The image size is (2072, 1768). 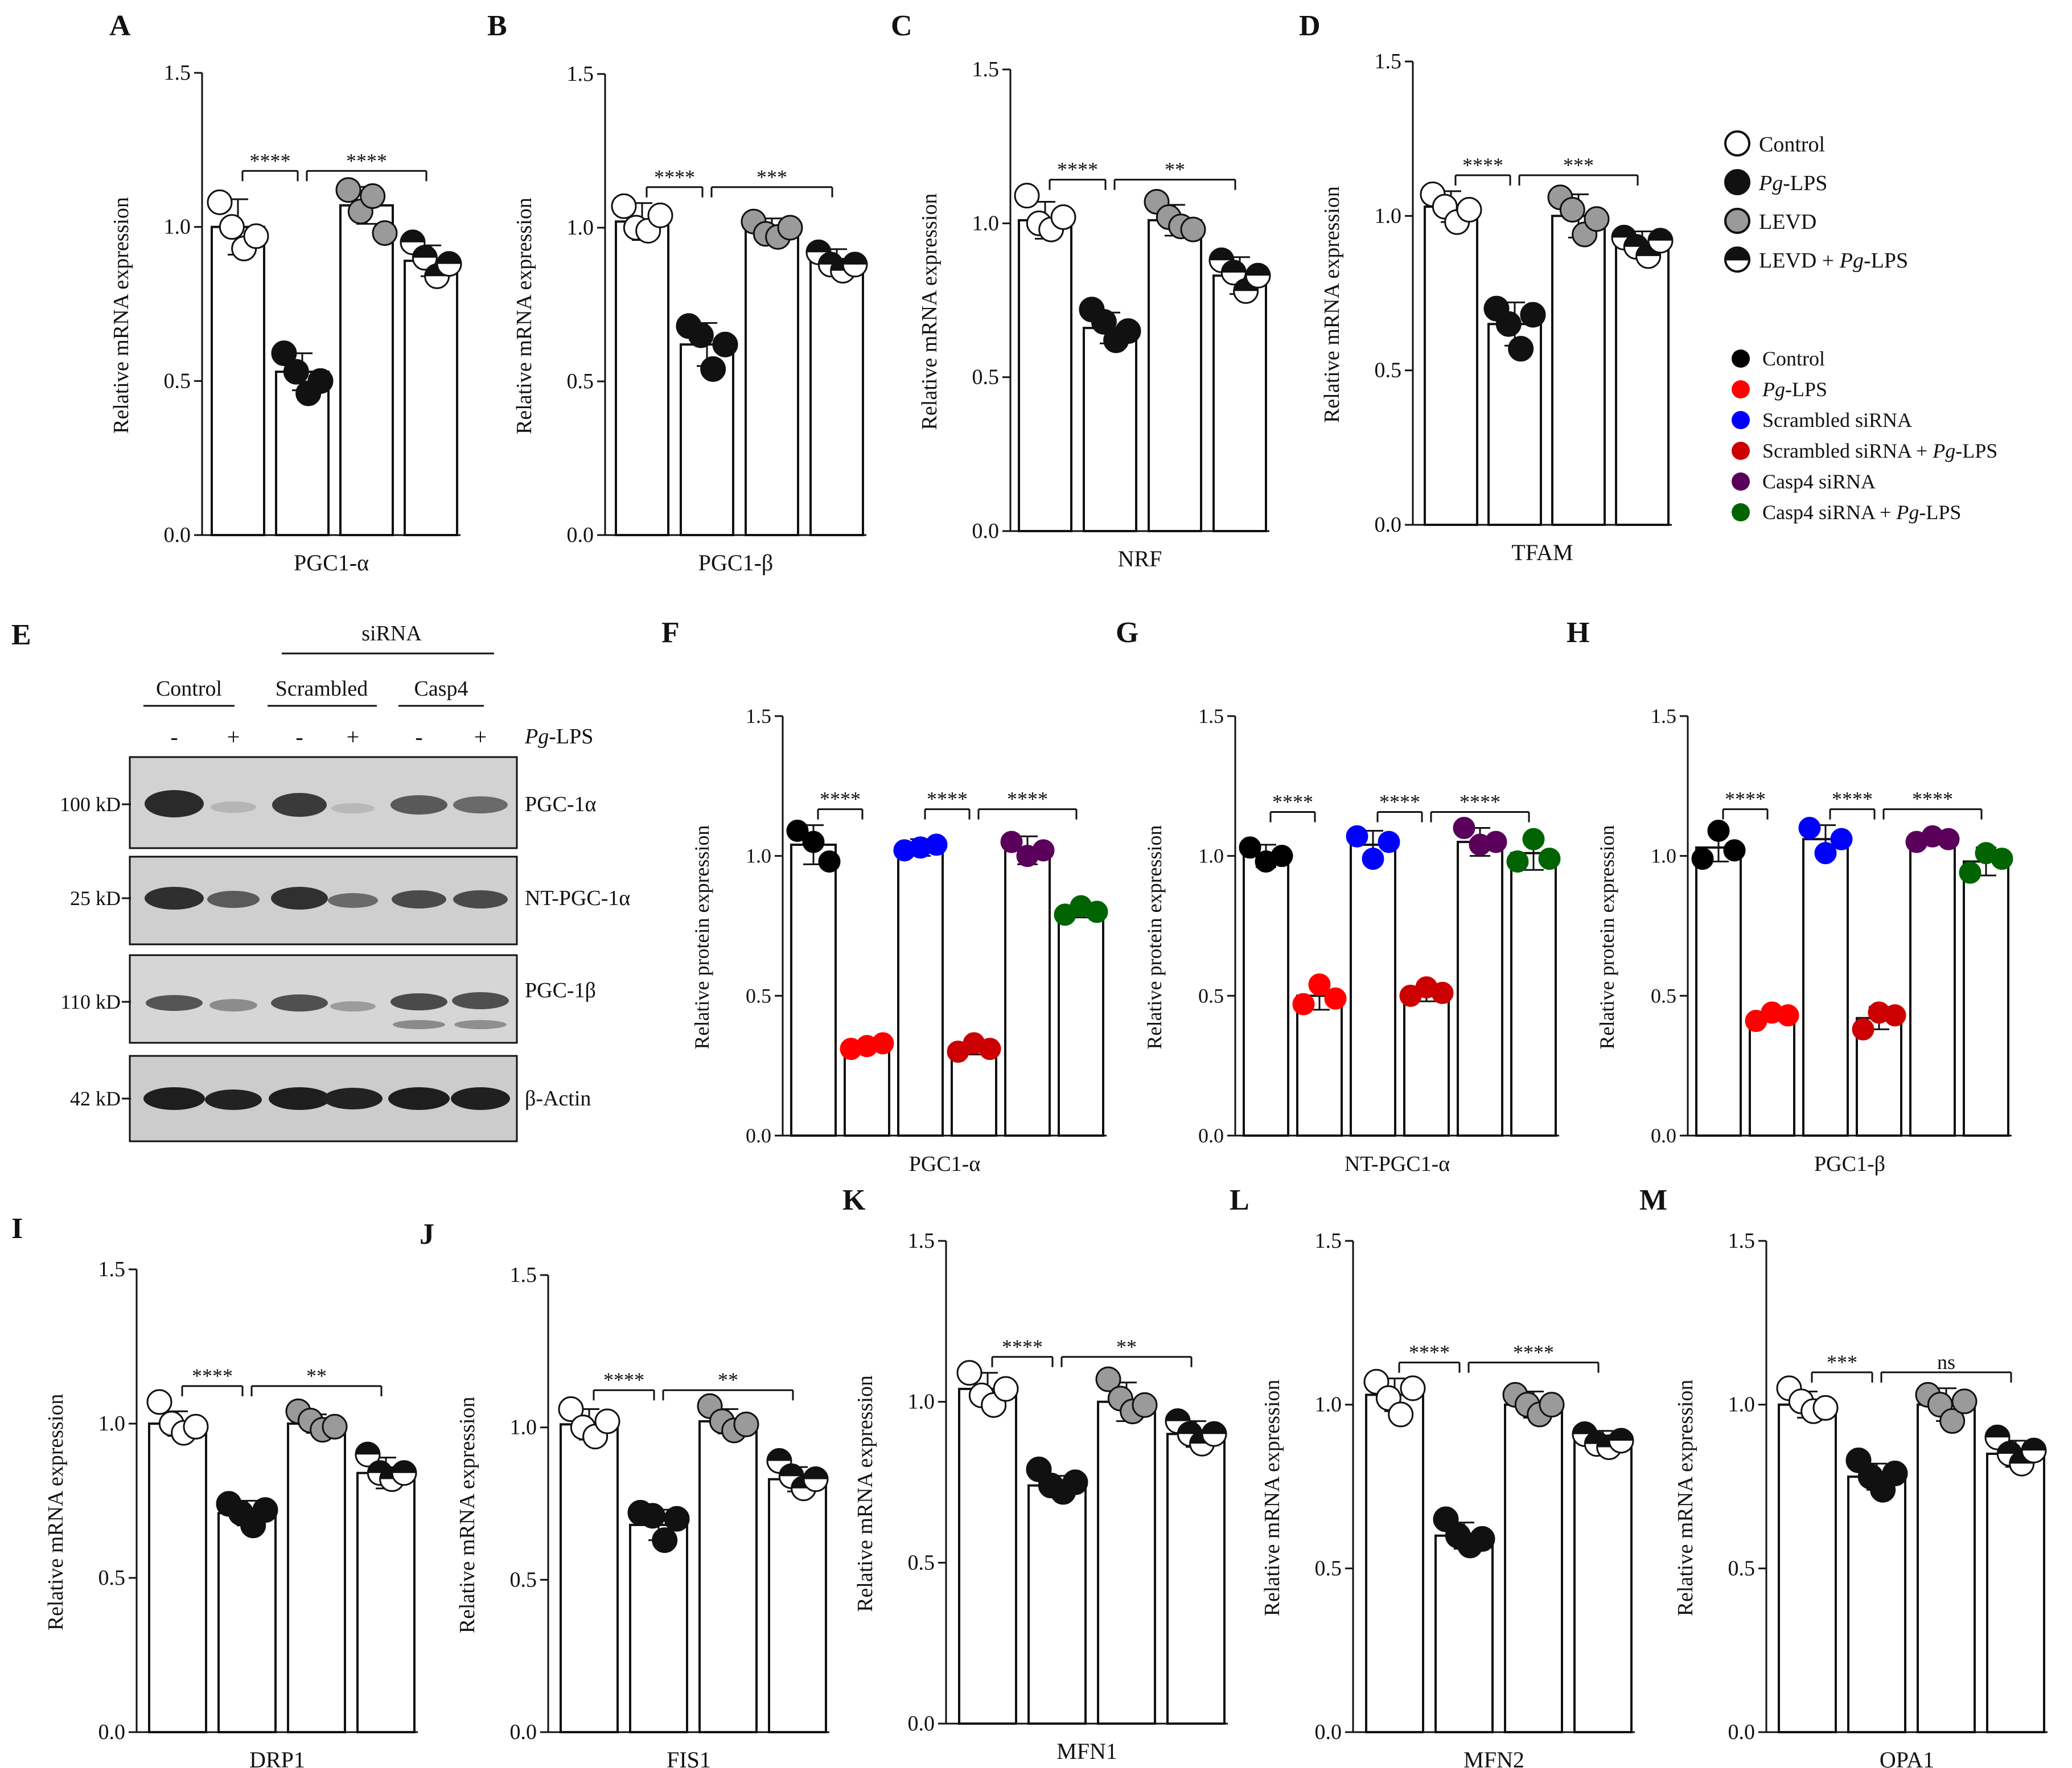 What do you see at coordinates (467, 1515) in the screenshot?
I see `y-axis-label: Relative mRNA expression` at bounding box center [467, 1515].